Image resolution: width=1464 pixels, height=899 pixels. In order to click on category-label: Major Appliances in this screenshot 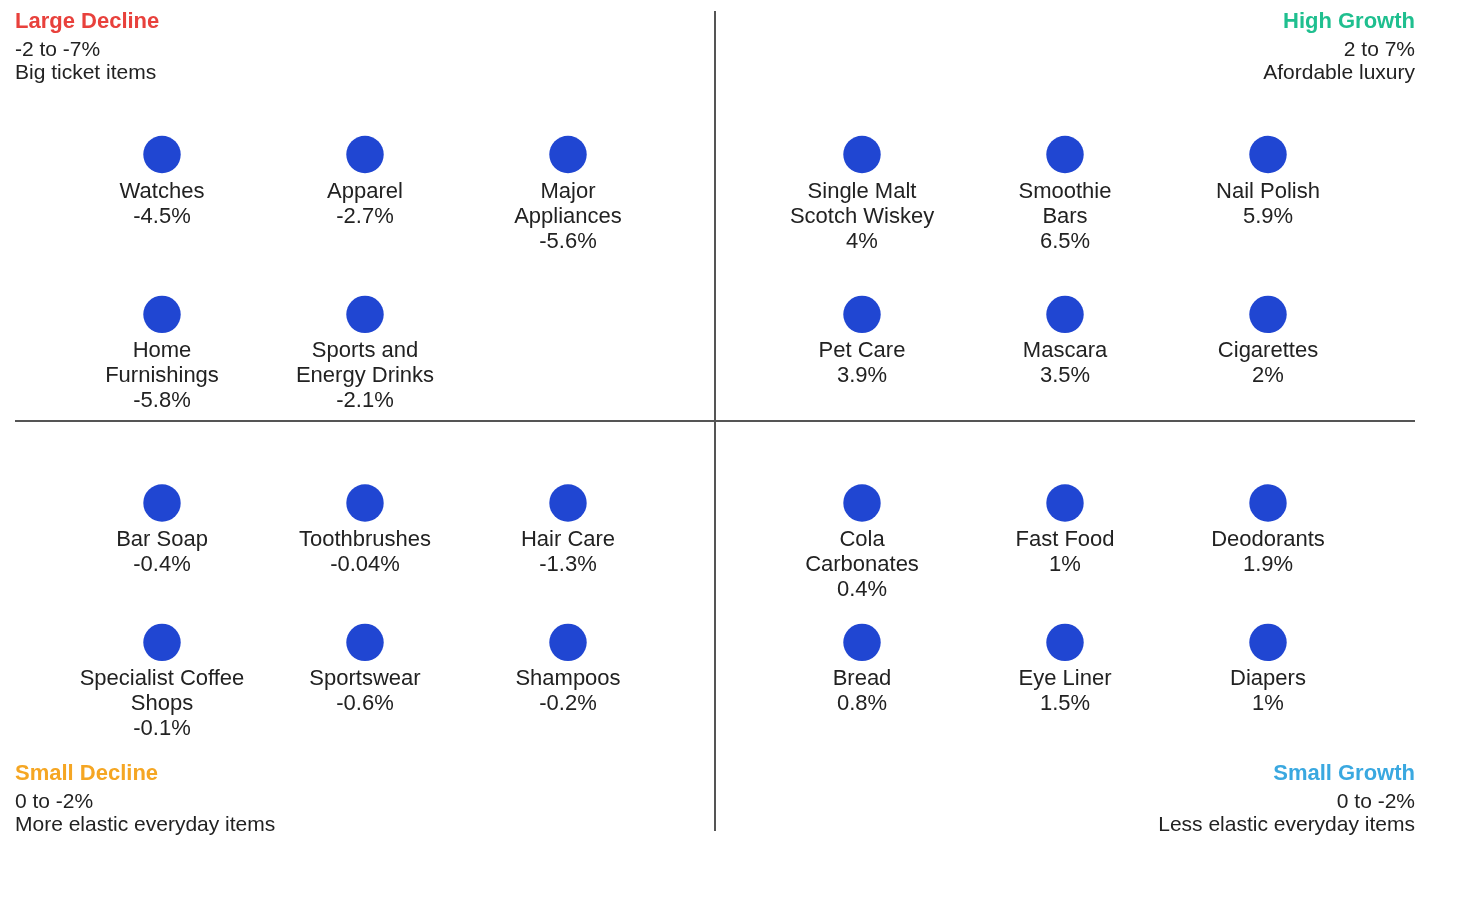, I will do `click(568, 202)`.